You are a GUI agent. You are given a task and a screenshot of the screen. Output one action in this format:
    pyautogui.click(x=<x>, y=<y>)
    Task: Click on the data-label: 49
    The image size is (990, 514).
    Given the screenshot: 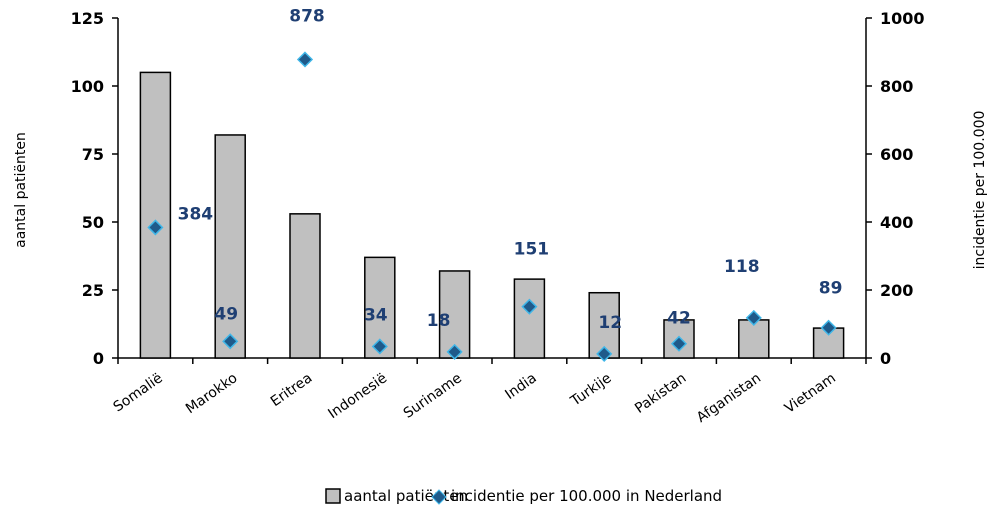 What is the action you would take?
    pyautogui.click(x=226, y=314)
    